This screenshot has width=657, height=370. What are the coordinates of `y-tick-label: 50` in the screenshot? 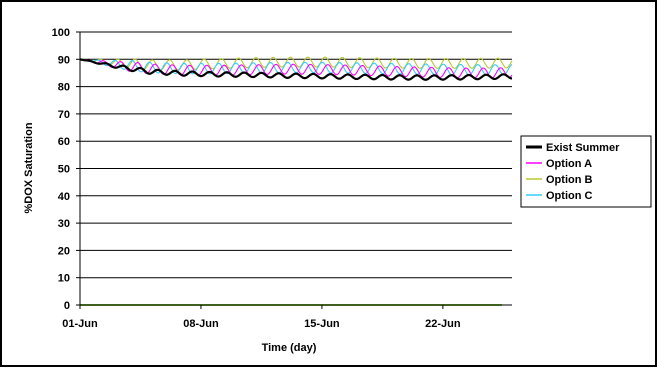 It's located at (64, 170).